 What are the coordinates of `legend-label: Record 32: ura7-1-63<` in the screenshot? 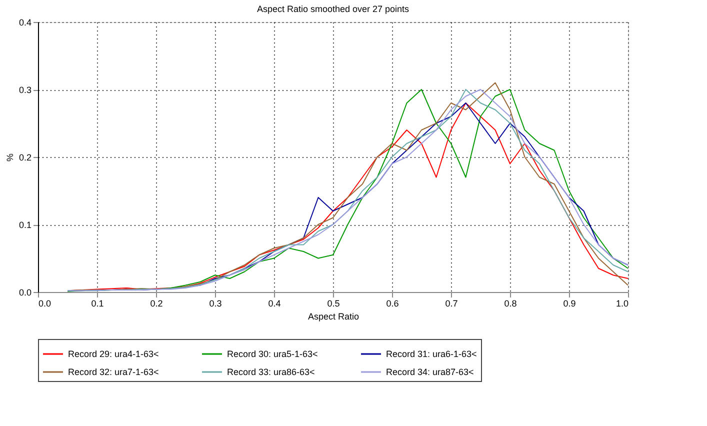 It's located at (113, 372).